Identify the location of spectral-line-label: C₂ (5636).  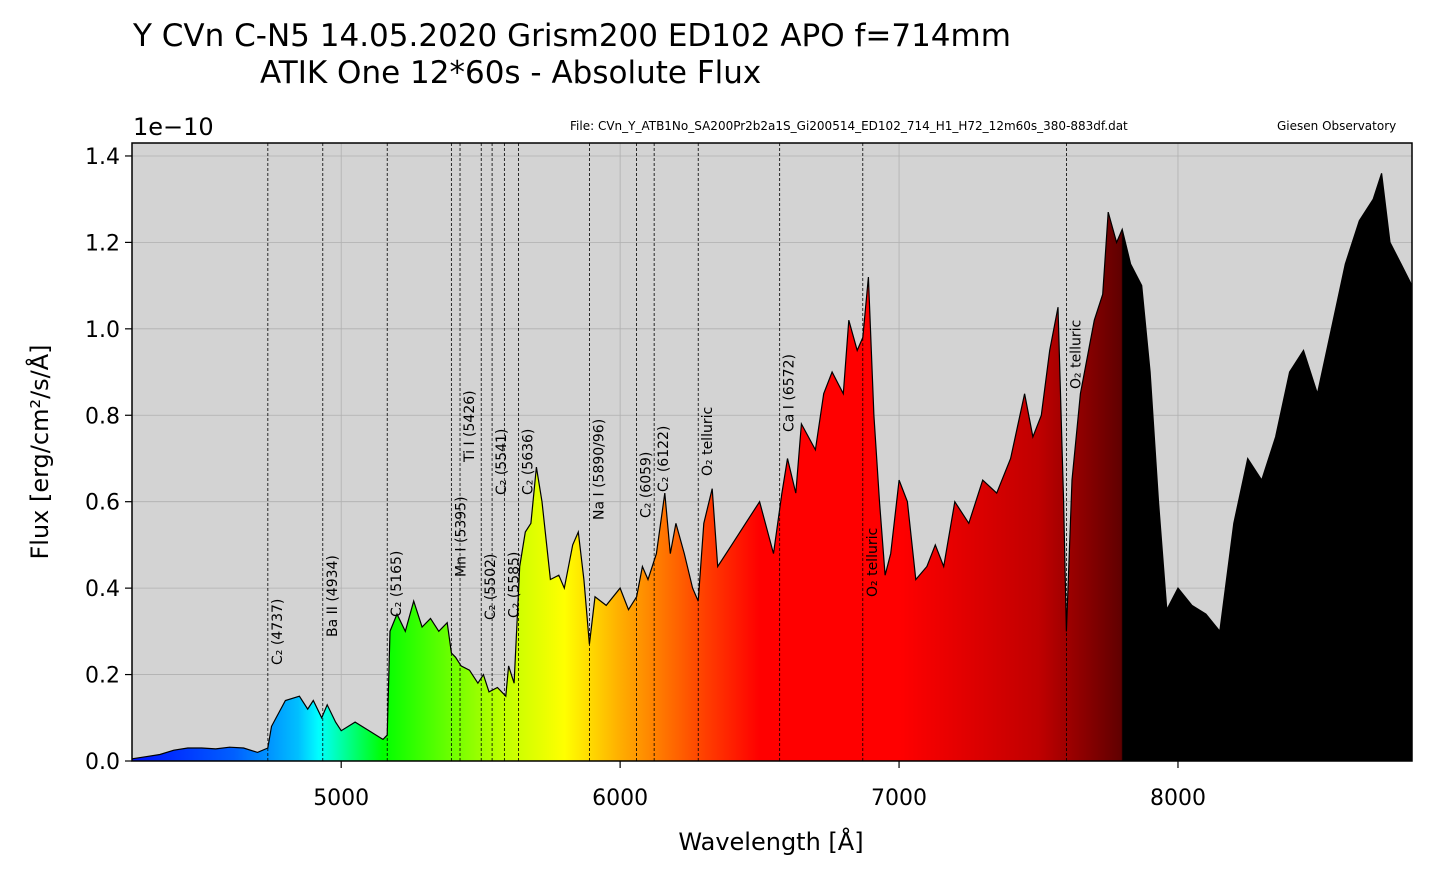
(529, 462).